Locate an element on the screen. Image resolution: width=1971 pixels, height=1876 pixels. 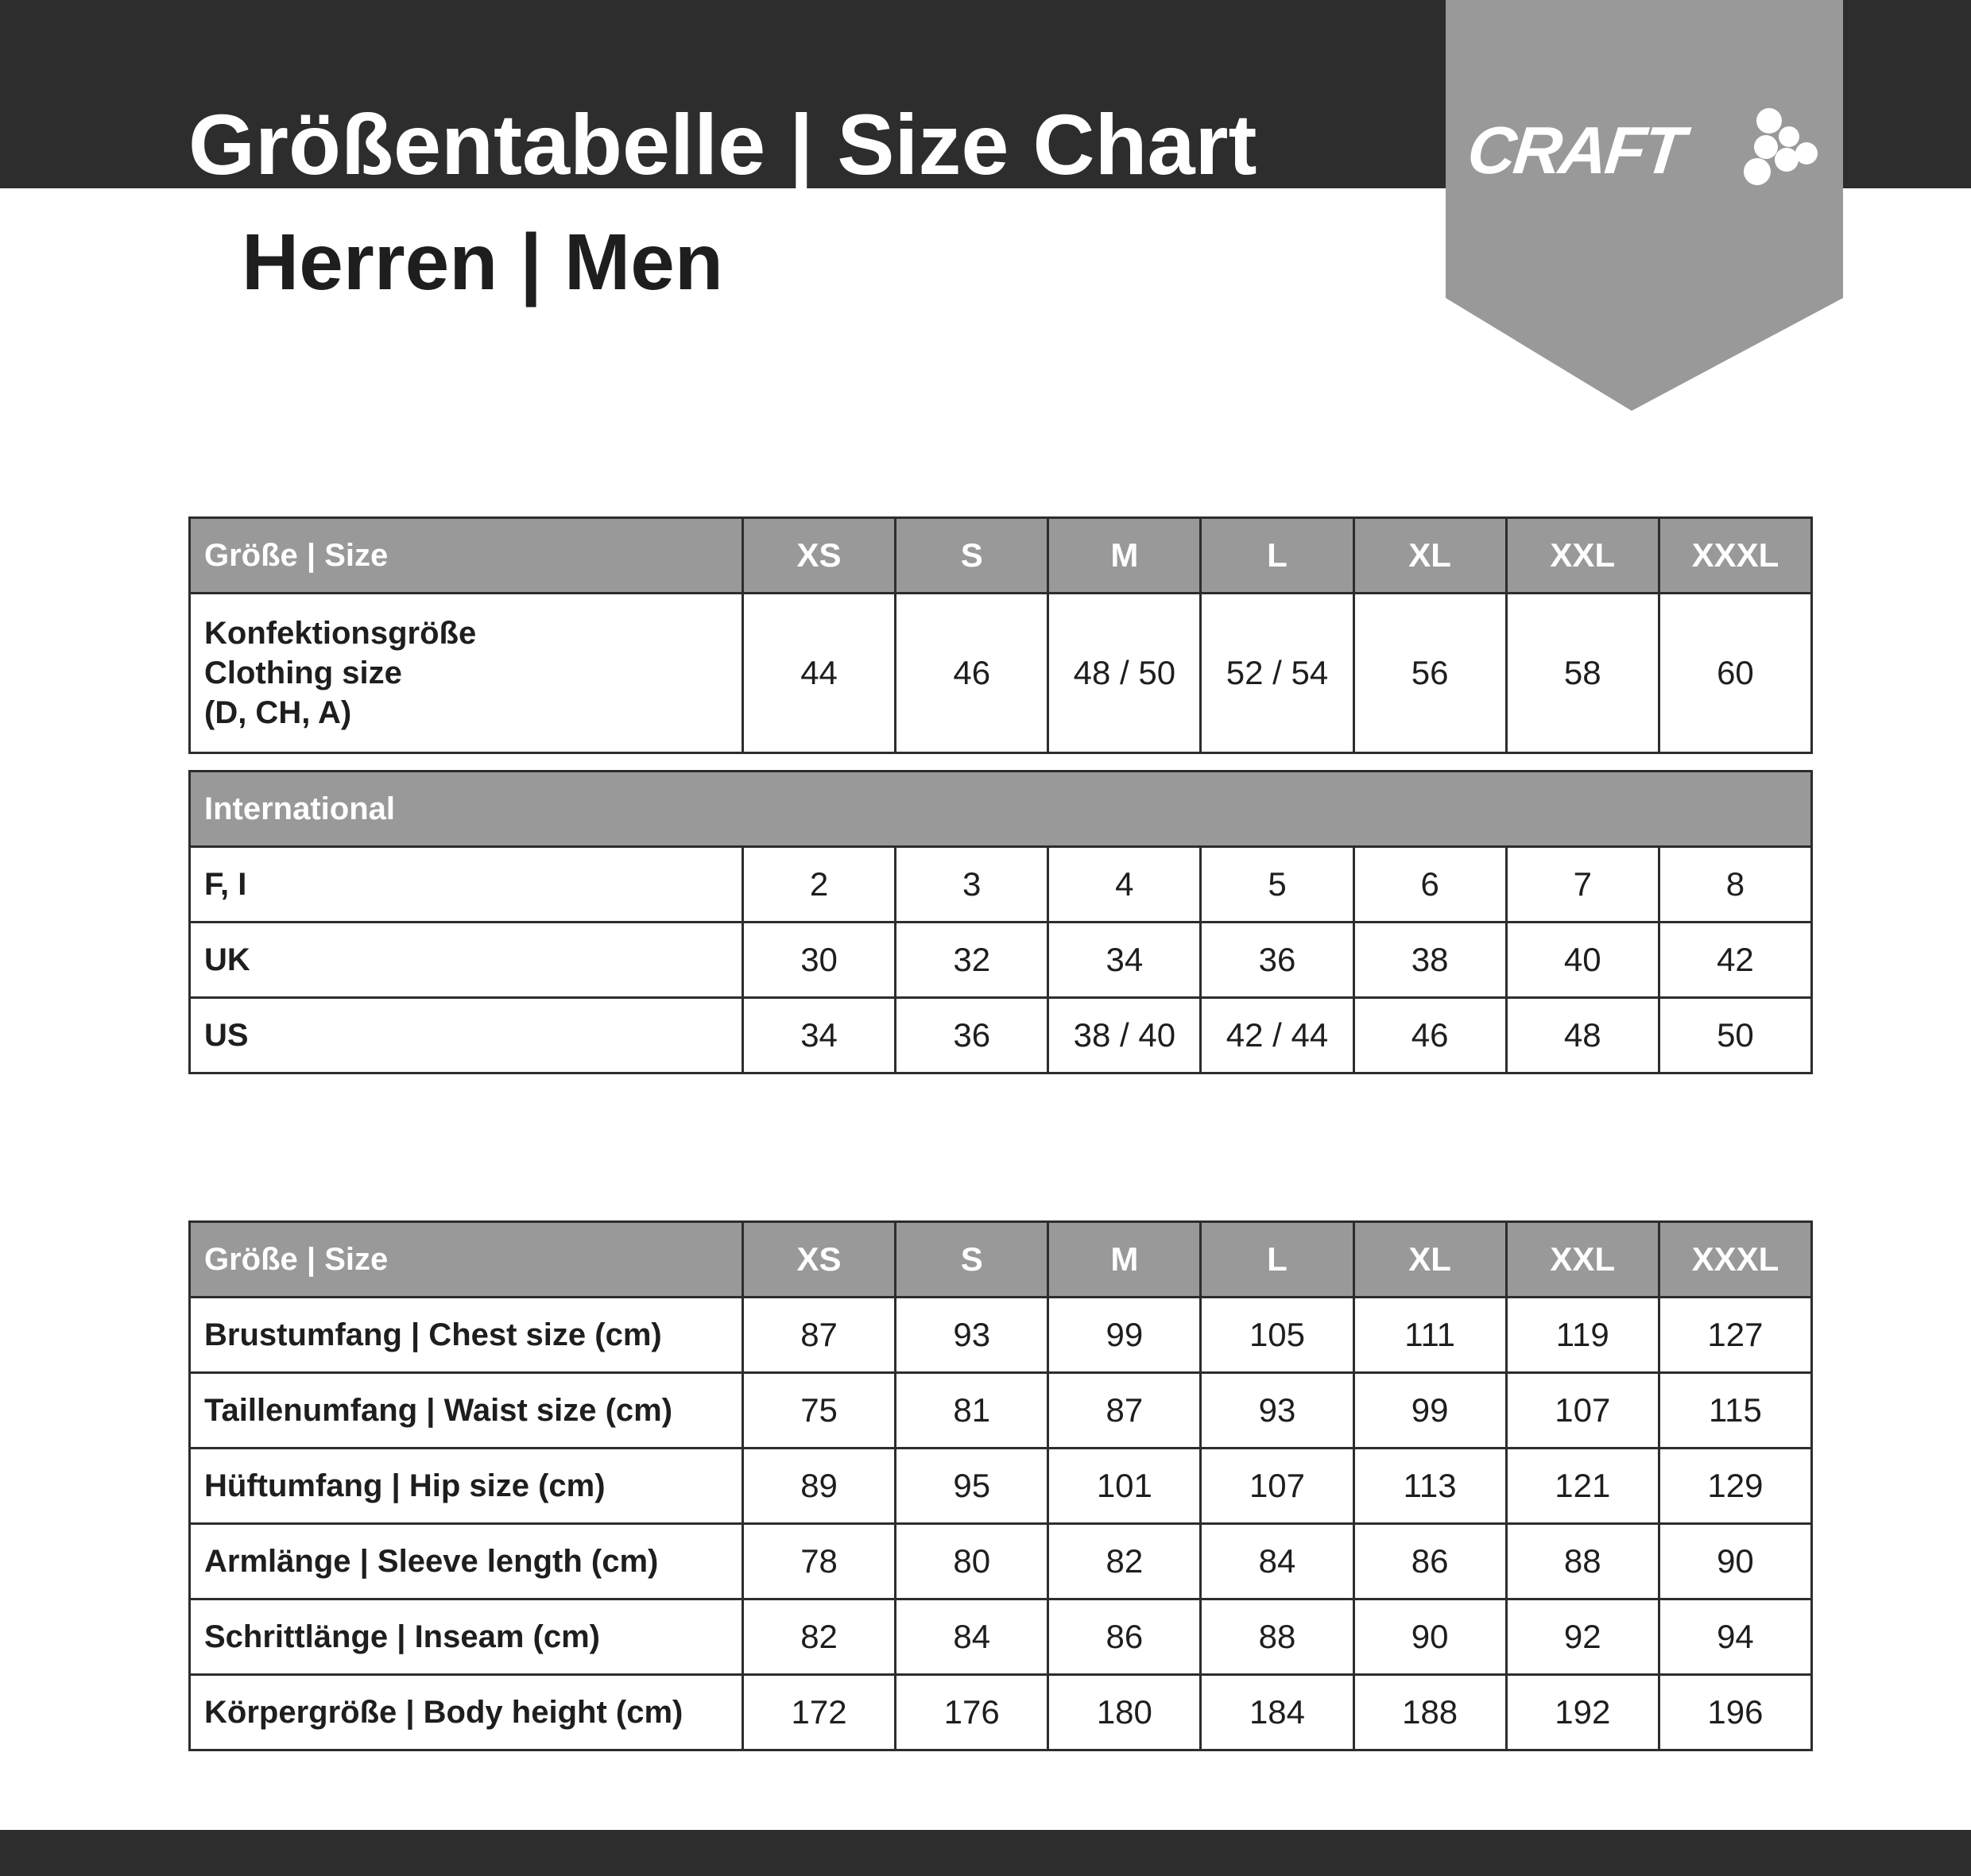
row-label: Armlänge | Sleeve length (cm) is located at coordinates (466, 1561).